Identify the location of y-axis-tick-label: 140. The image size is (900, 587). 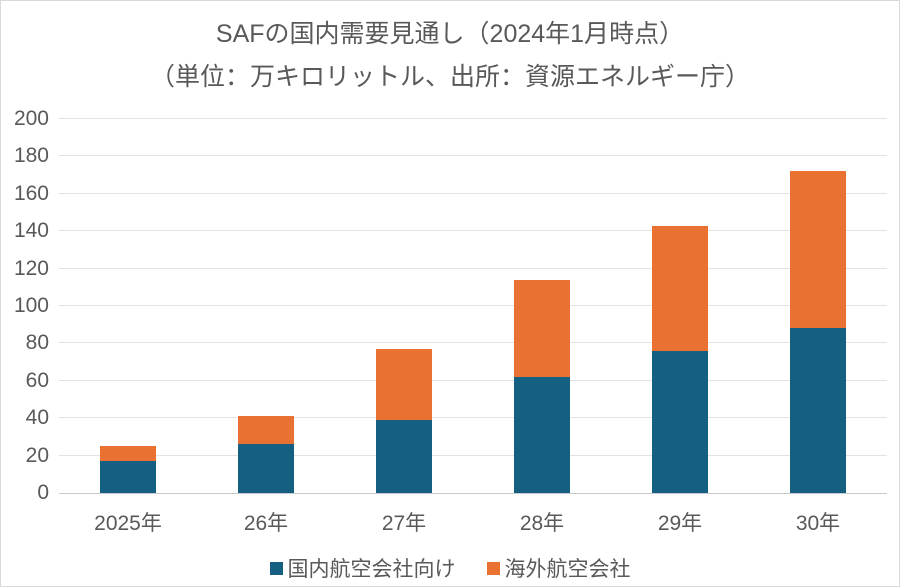
(31, 231).